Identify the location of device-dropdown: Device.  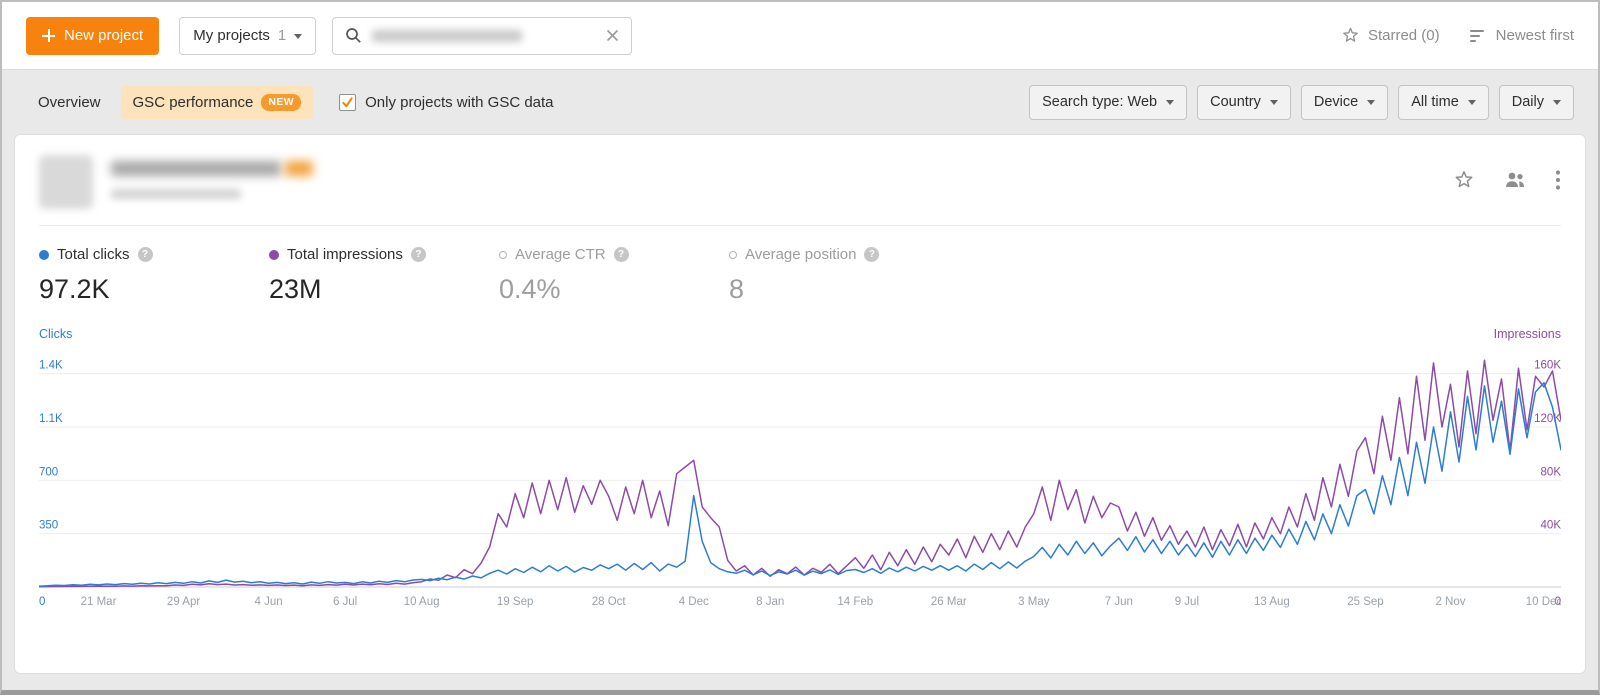
(1344, 102).